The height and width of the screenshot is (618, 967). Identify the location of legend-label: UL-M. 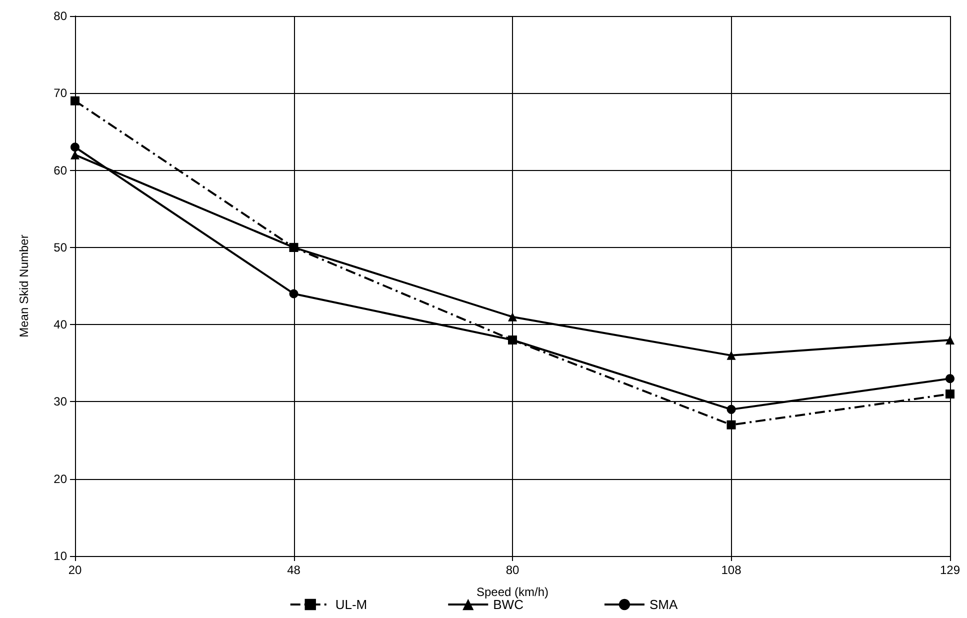
(351, 604).